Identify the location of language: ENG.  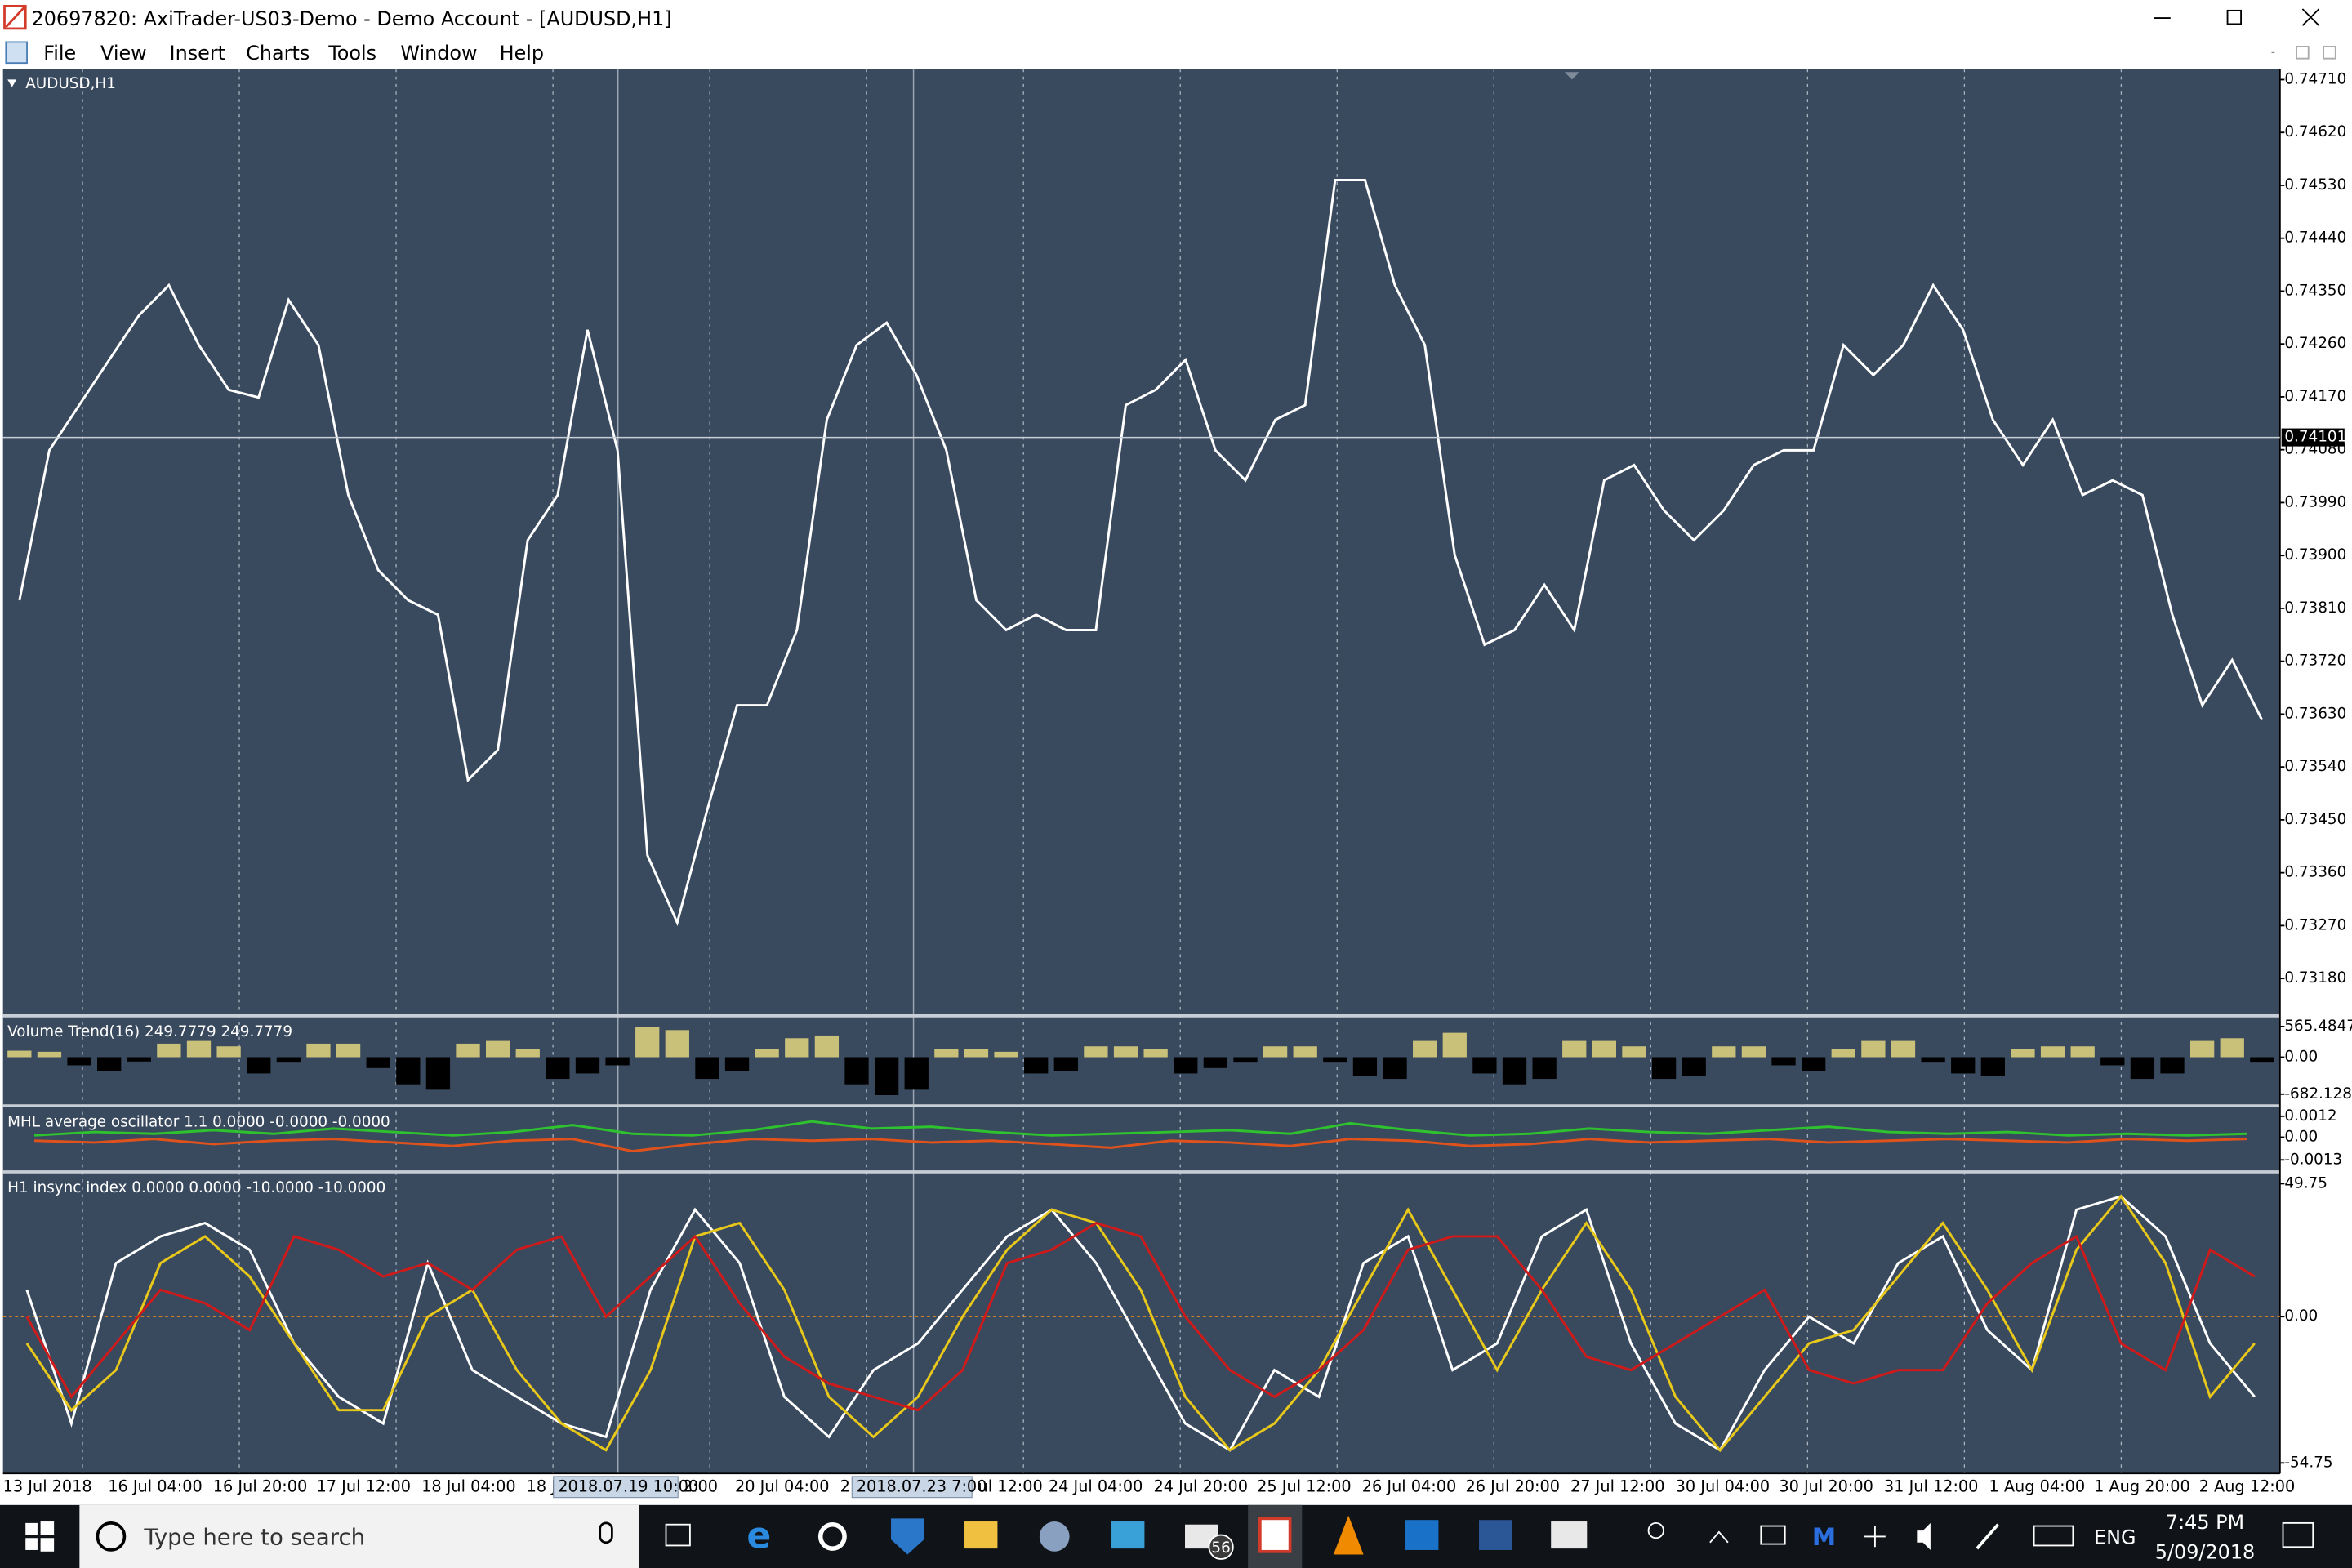
(2115, 1537).